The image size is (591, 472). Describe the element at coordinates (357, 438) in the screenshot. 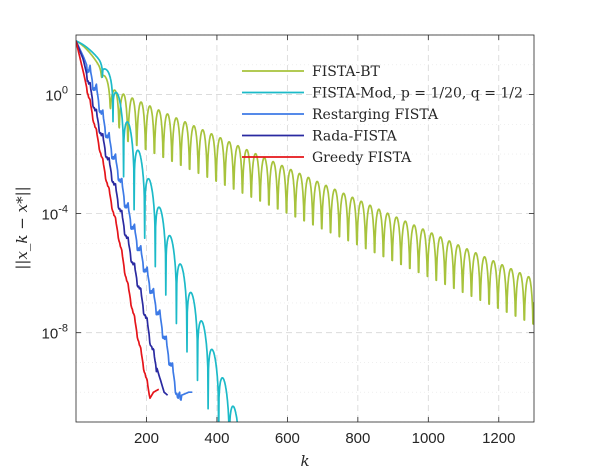

I see `x-tick-label: 800` at that location.